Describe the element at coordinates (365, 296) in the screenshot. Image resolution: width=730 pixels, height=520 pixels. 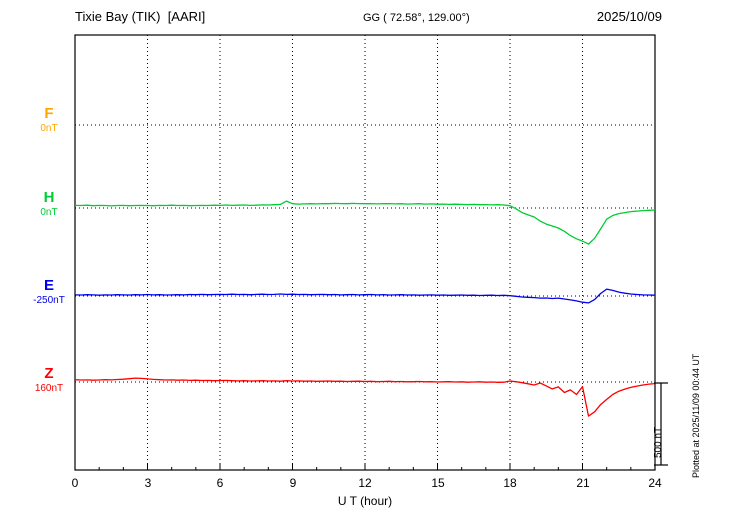
I see `trace-E` at that location.